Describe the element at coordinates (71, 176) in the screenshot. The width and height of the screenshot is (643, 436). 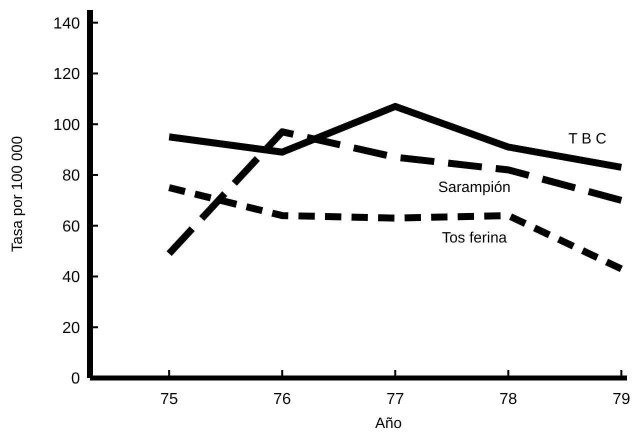
I see `y-tick-label: 80` at that location.